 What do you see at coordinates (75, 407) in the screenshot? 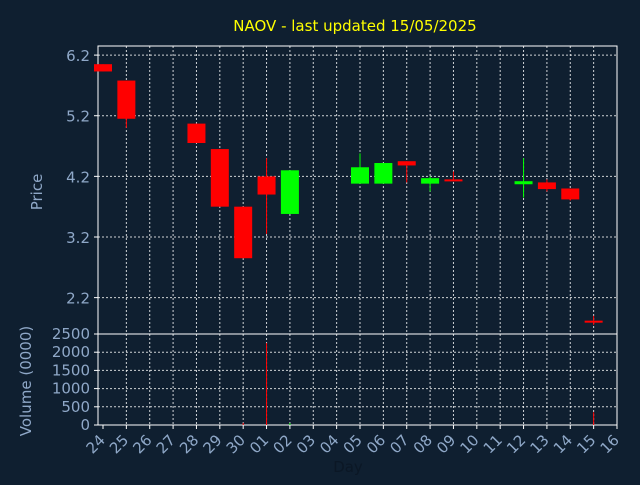
I see `volume-tick-label: 500` at bounding box center [75, 407].